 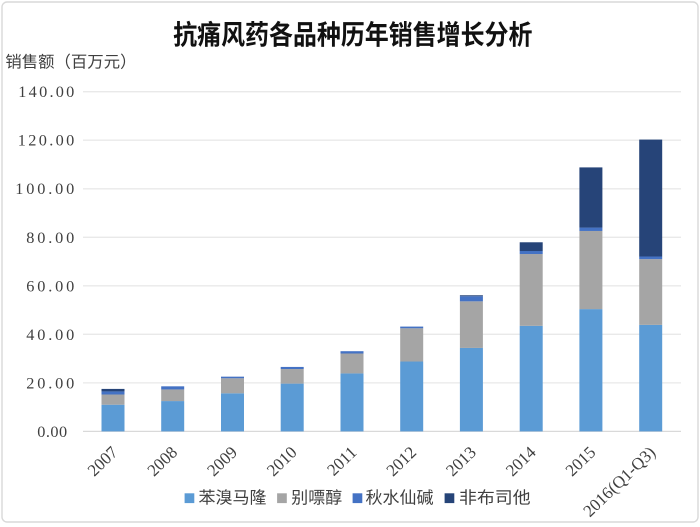 I want to click on svg-text: 60.00, so click(x=50, y=285).